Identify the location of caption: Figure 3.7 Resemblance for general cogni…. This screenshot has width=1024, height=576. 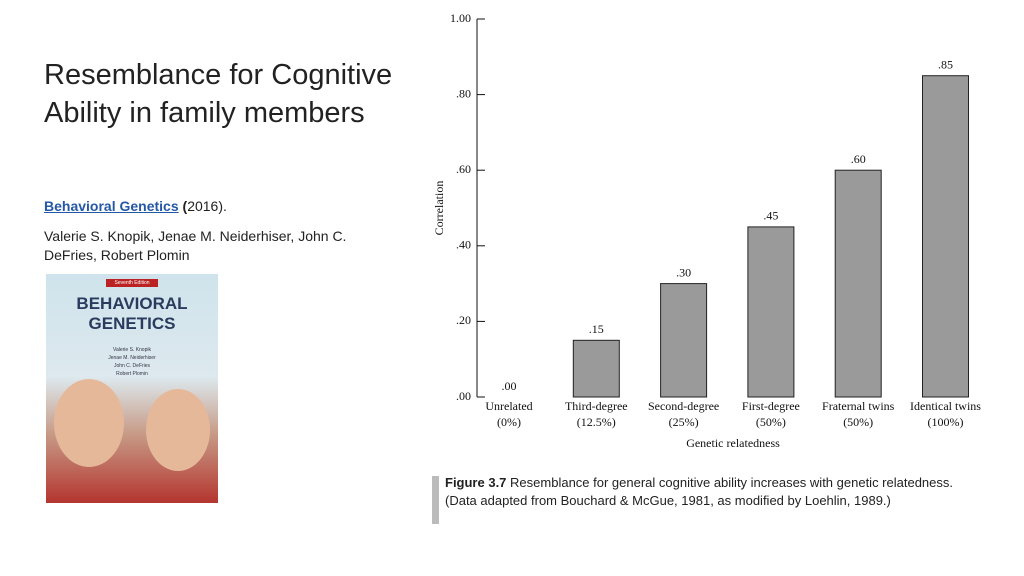
(705, 492).